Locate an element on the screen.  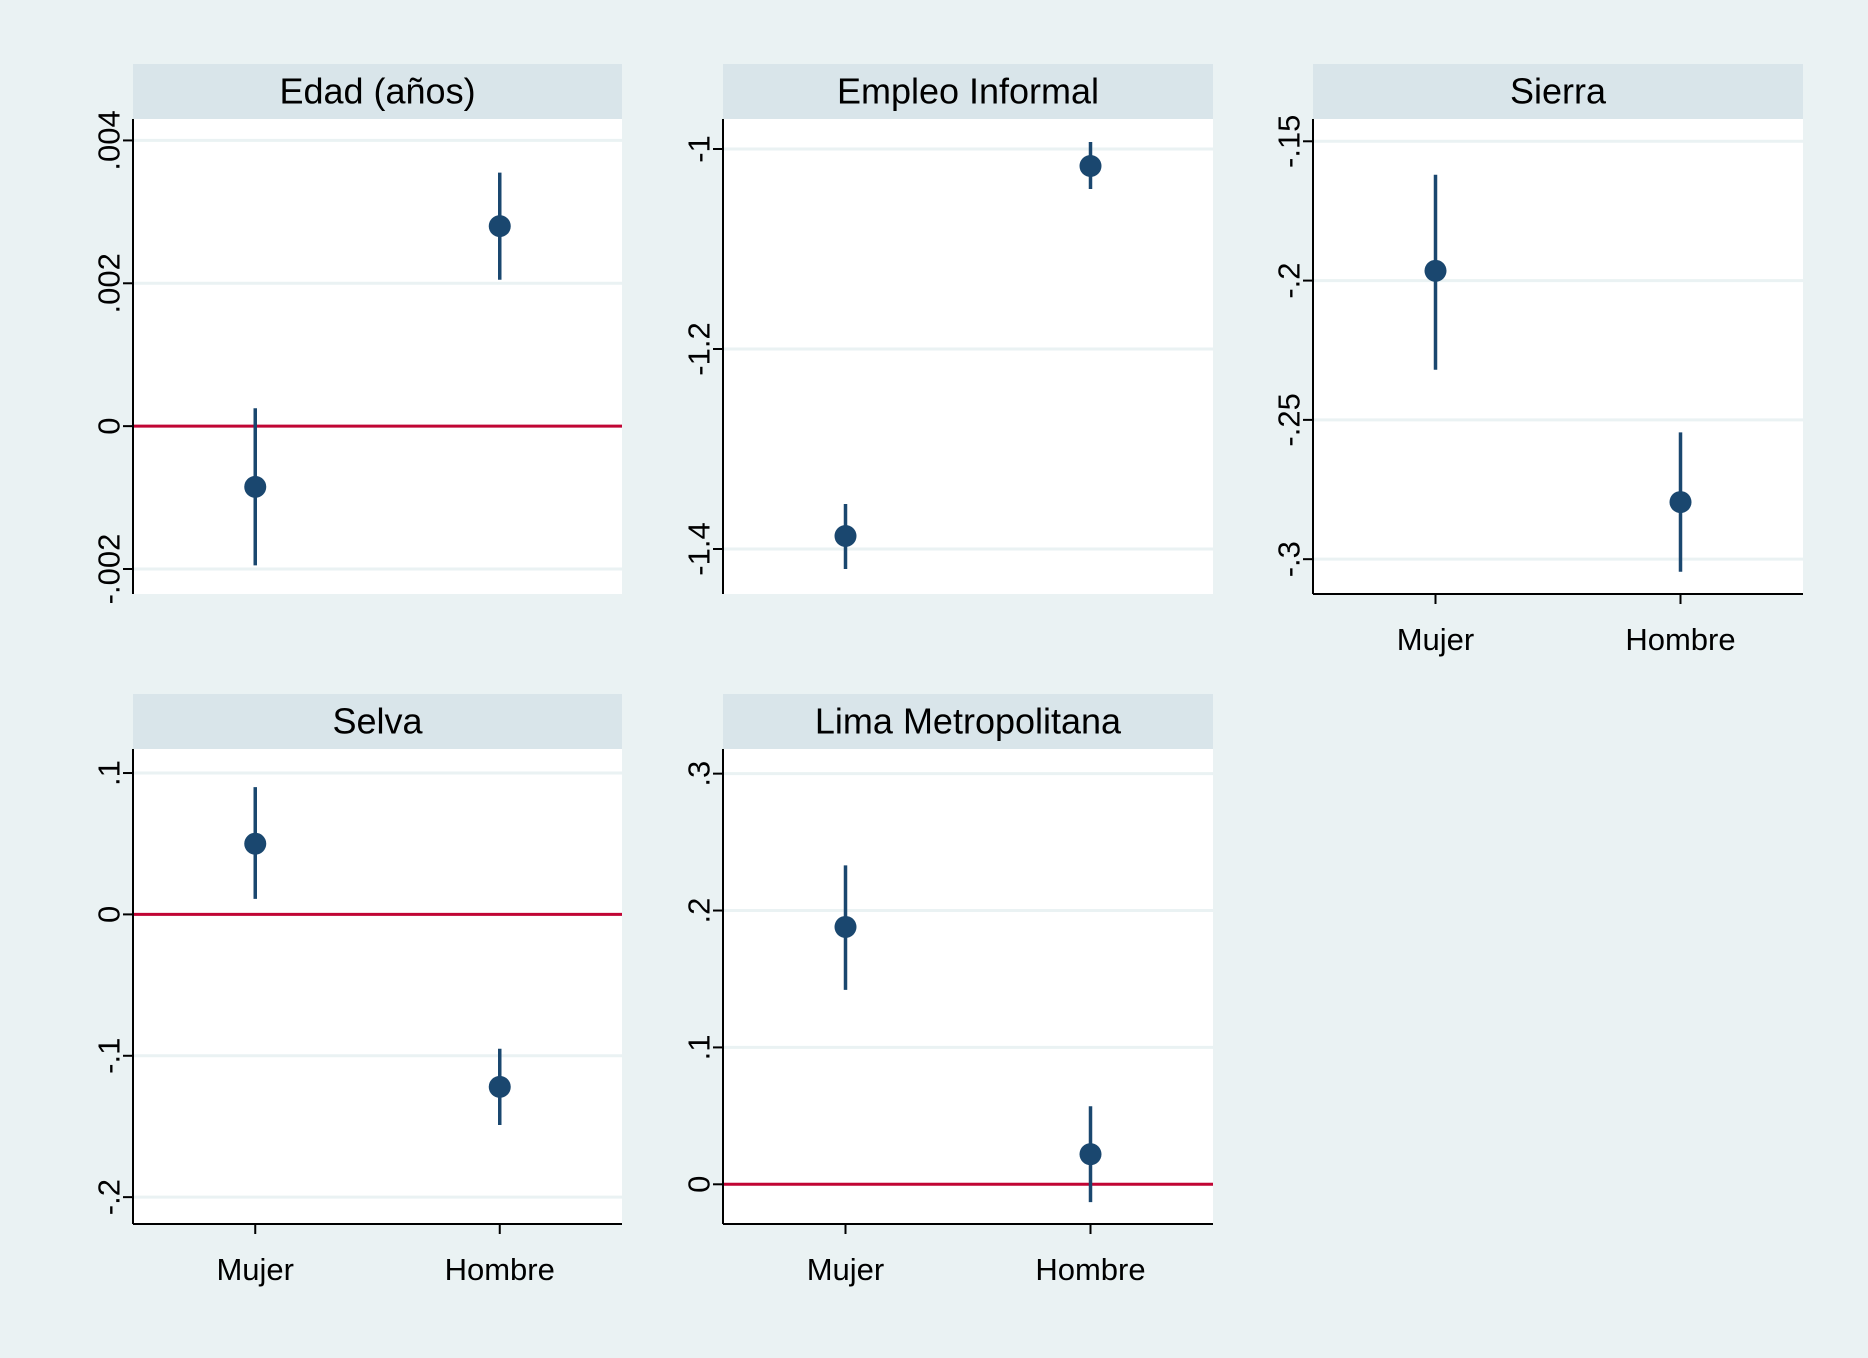
panel-2: Empleo Informal -1.4 -1.2 -1 is located at coordinates (947, 329).